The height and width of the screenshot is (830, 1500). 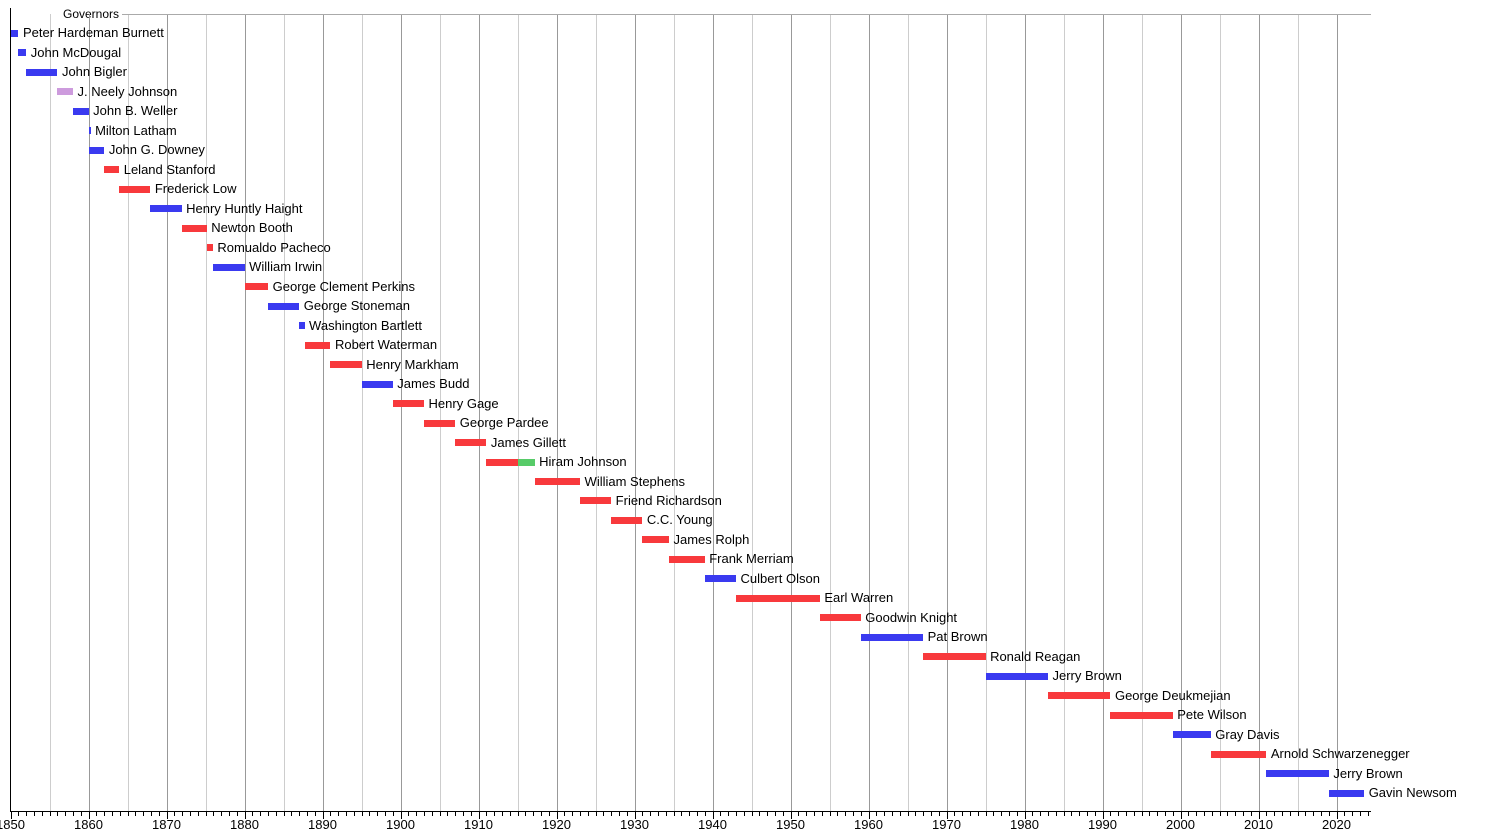 I want to click on x-axis-year-label: 1850, so click(x=12, y=823).